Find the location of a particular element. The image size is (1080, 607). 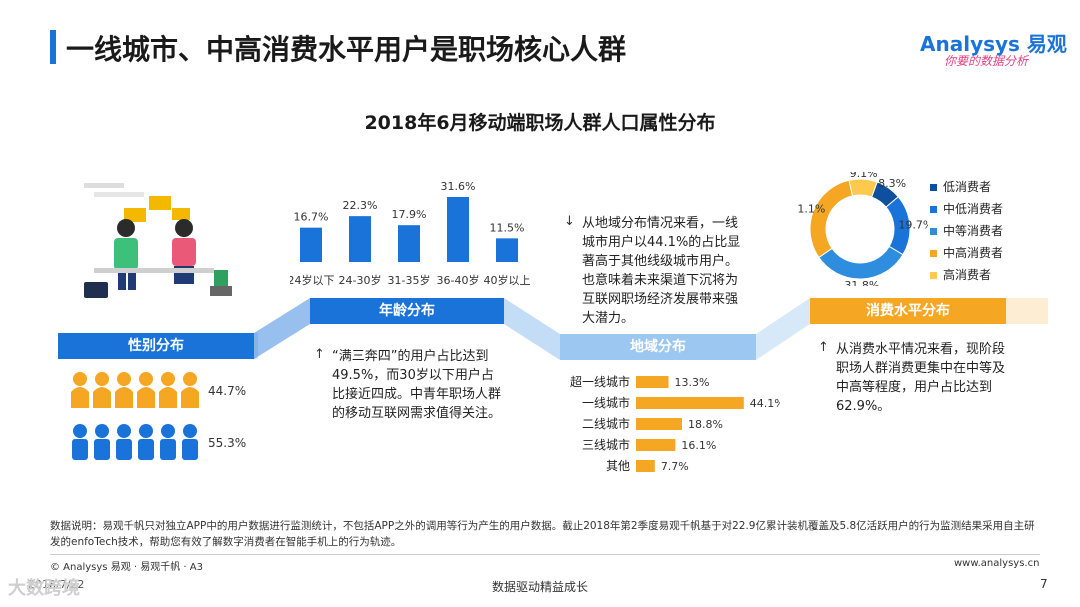

legend-item: 中等消费者 is located at coordinates (966, 233).